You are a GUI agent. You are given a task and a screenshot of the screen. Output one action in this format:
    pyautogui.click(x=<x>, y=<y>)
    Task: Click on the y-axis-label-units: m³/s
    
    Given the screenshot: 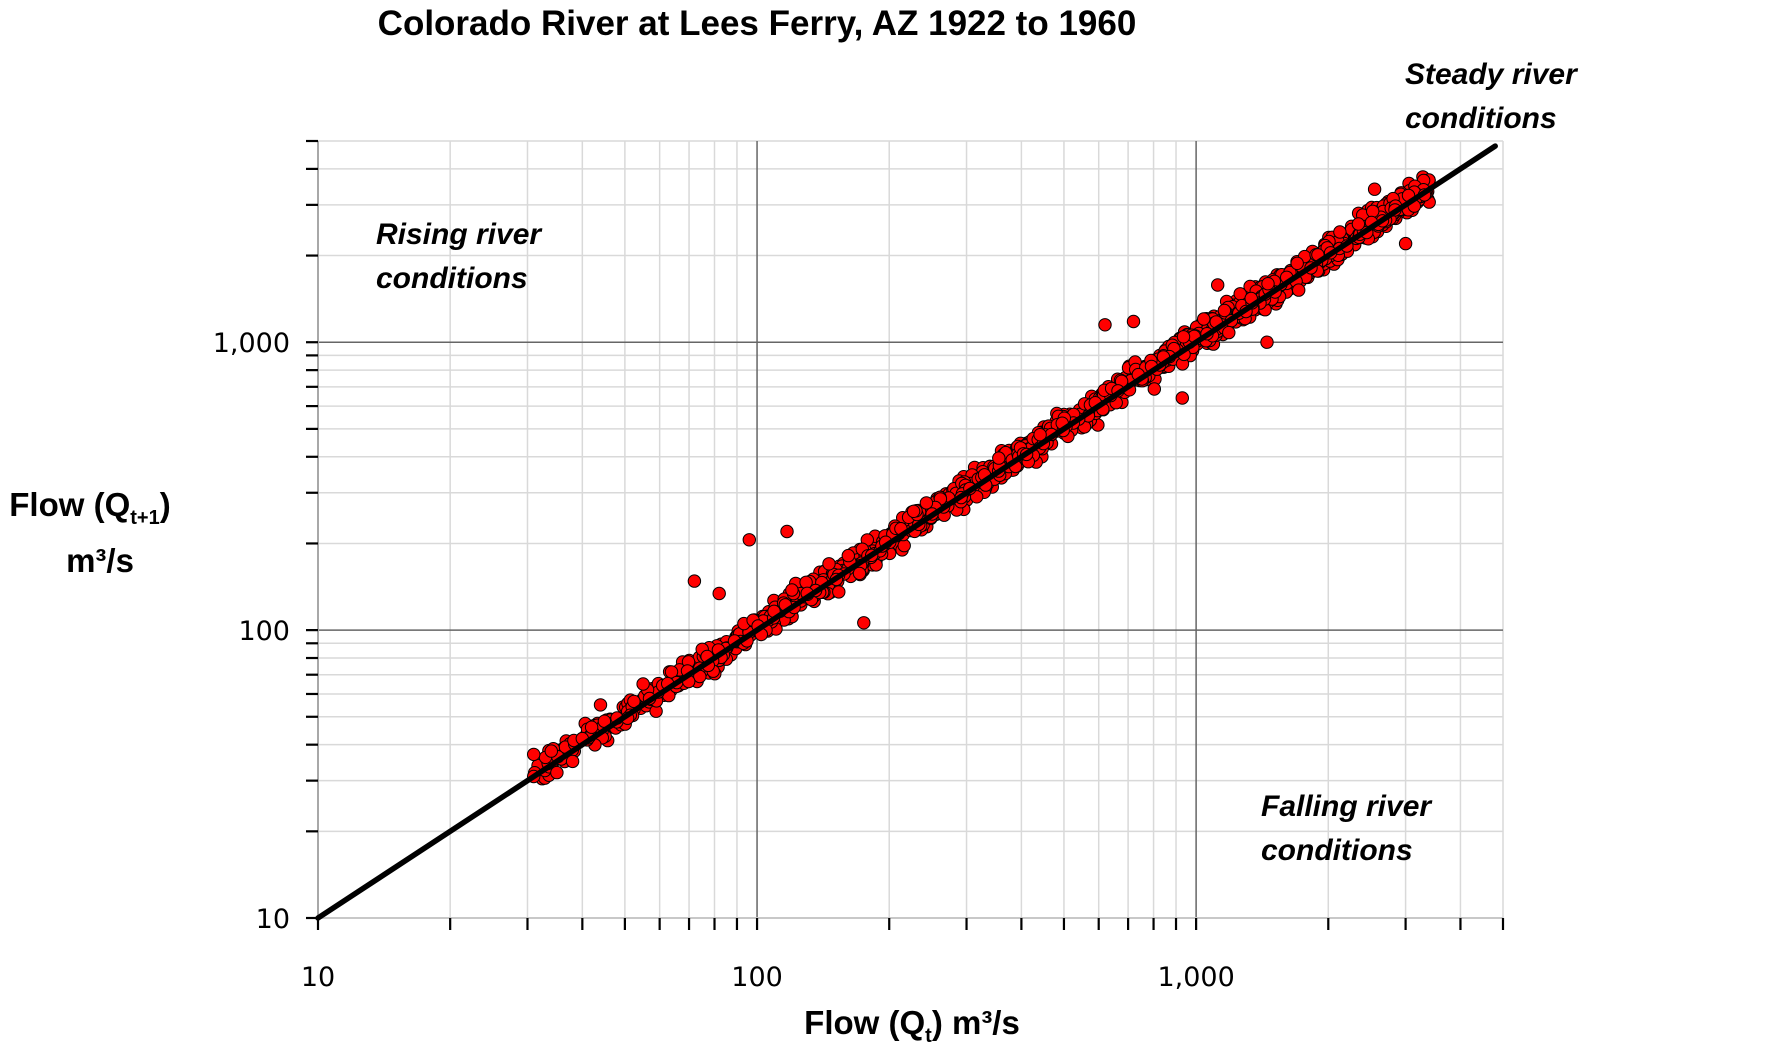 What is the action you would take?
    pyautogui.click(x=100, y=560)
    